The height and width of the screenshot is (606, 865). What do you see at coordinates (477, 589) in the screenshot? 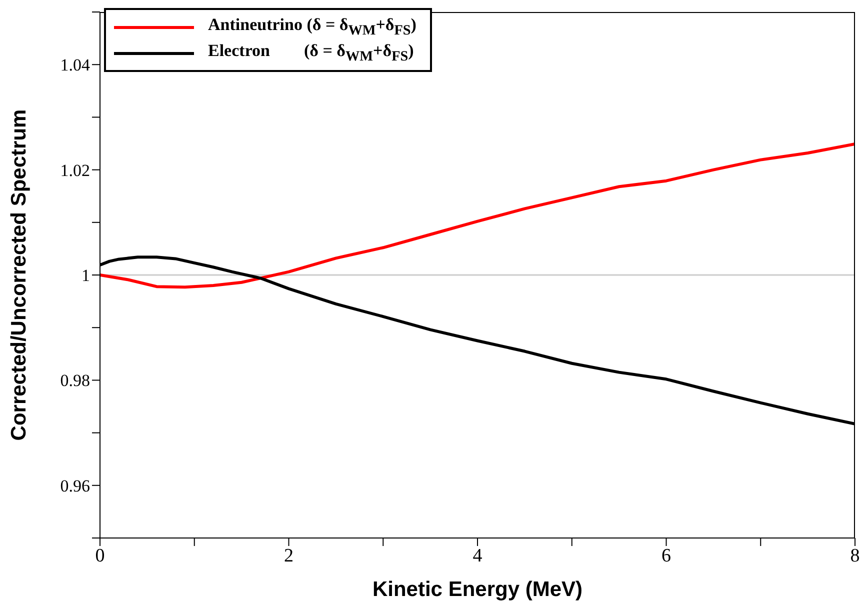
I see `x-axis-title: Kinetic Energy (MeV)` at bounding box center [477, 589].